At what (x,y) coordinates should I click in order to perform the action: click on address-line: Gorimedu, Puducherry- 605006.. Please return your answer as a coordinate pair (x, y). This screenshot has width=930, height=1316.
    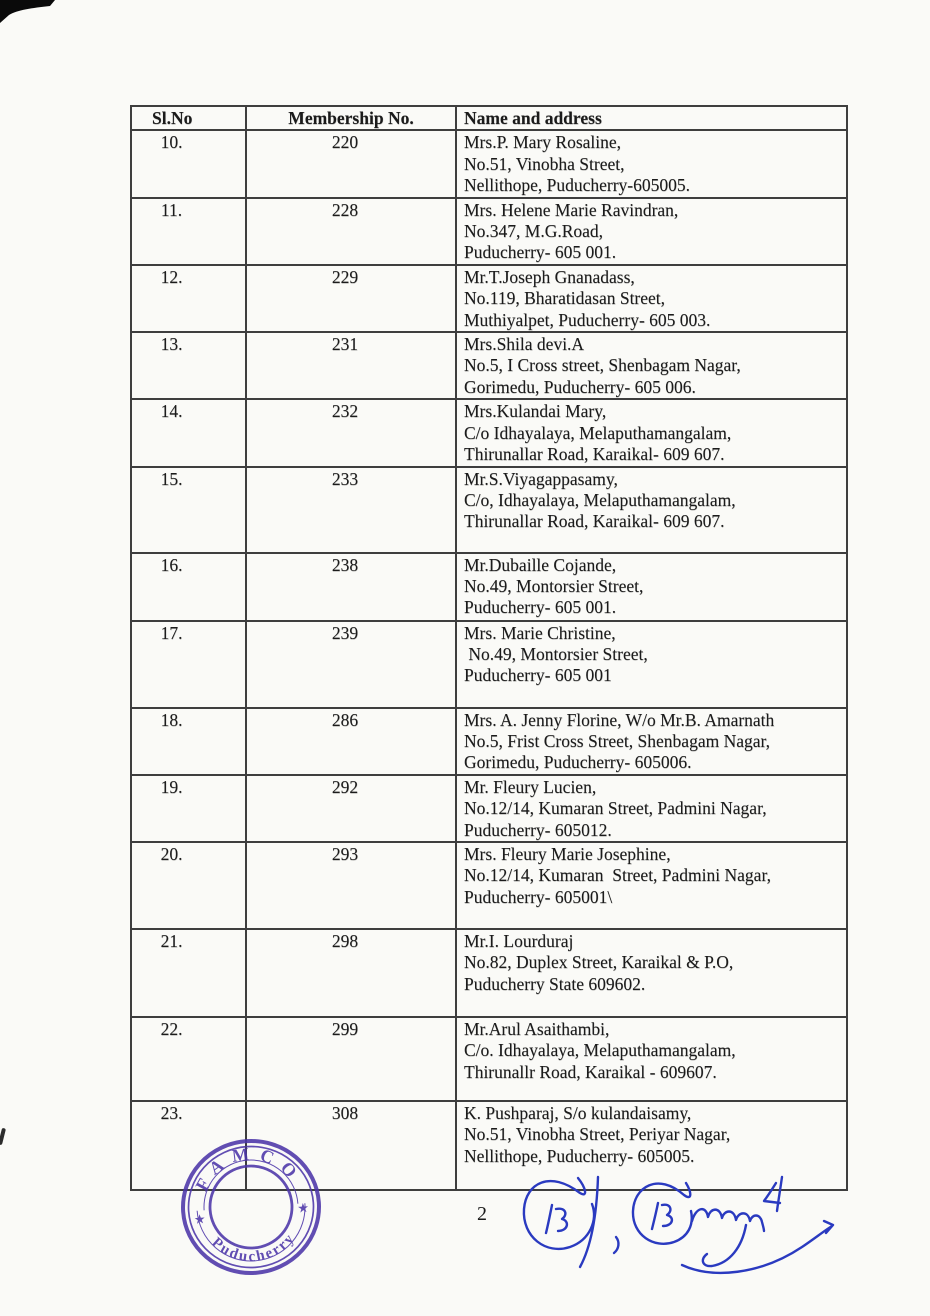
    Looking at the image, I should click on (578, 762).